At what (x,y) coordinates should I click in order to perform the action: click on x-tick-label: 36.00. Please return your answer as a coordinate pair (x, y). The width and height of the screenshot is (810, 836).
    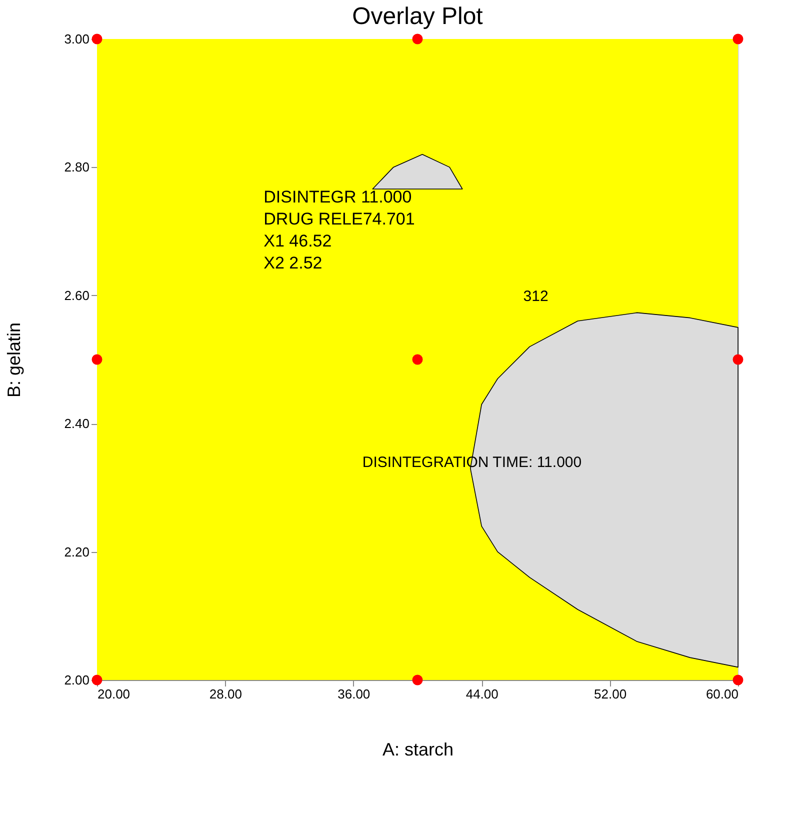
    Looking at the image, I should click on (354, 694).